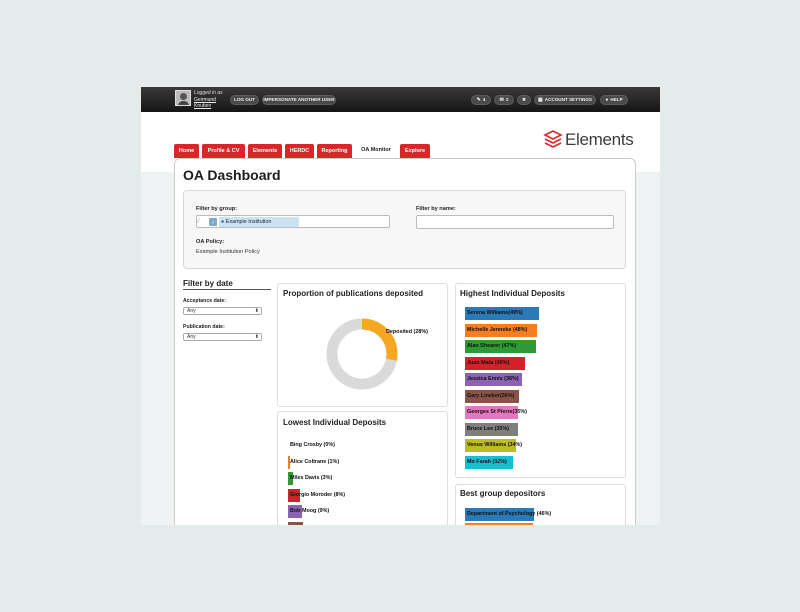 This screenshot has height=612, width=800. What do you see at coordinates (183, 98) in the screenshot?
I see `avatar` at bounding box center [183, 98].